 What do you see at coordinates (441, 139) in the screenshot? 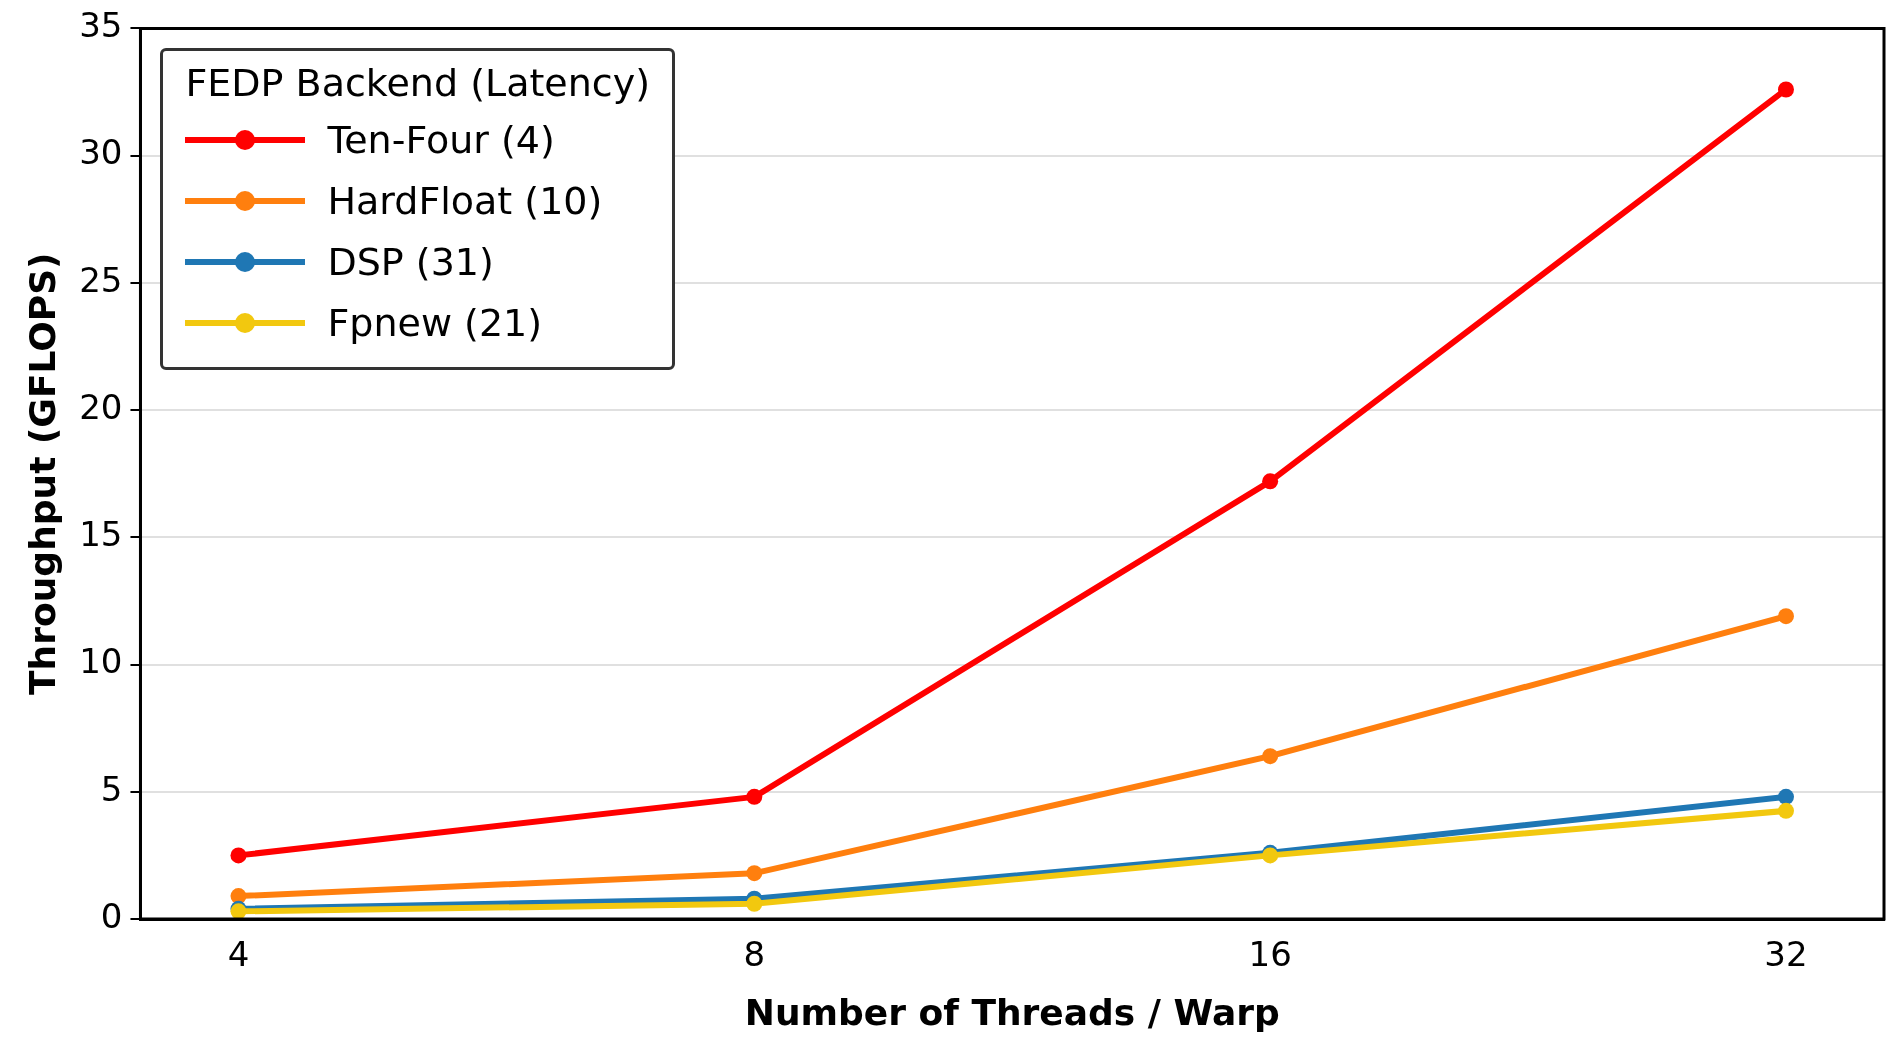
I see `legend-label: Ten-Four (4)` at bounding box center [441, 139].